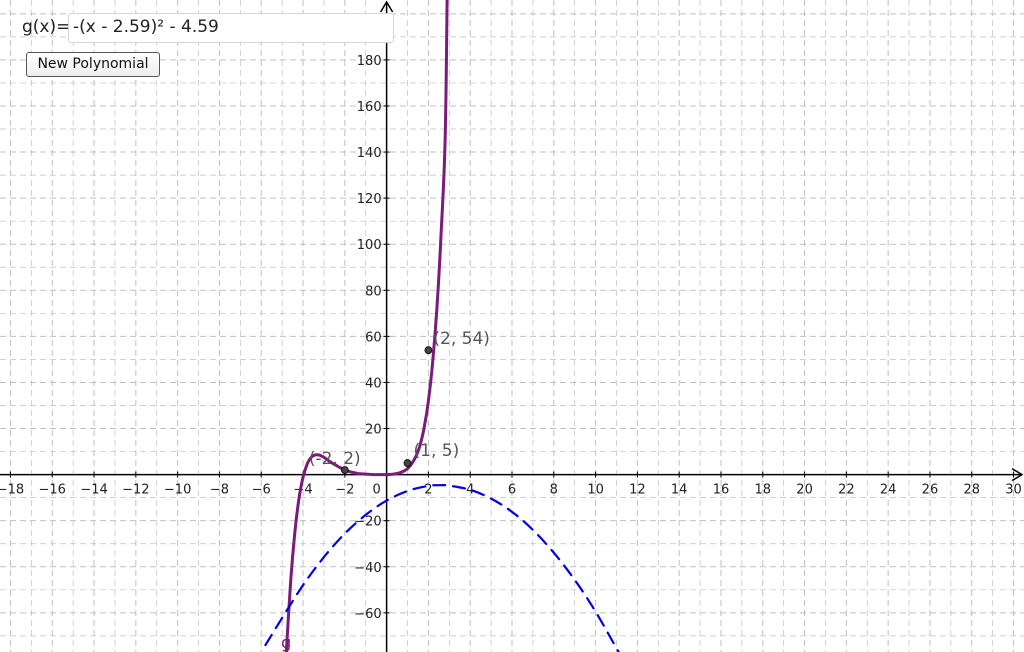 Image resolution: width=1024 pixels, height=652 pixels. I want to click on x-tick-label: 10, so click(595, 490).